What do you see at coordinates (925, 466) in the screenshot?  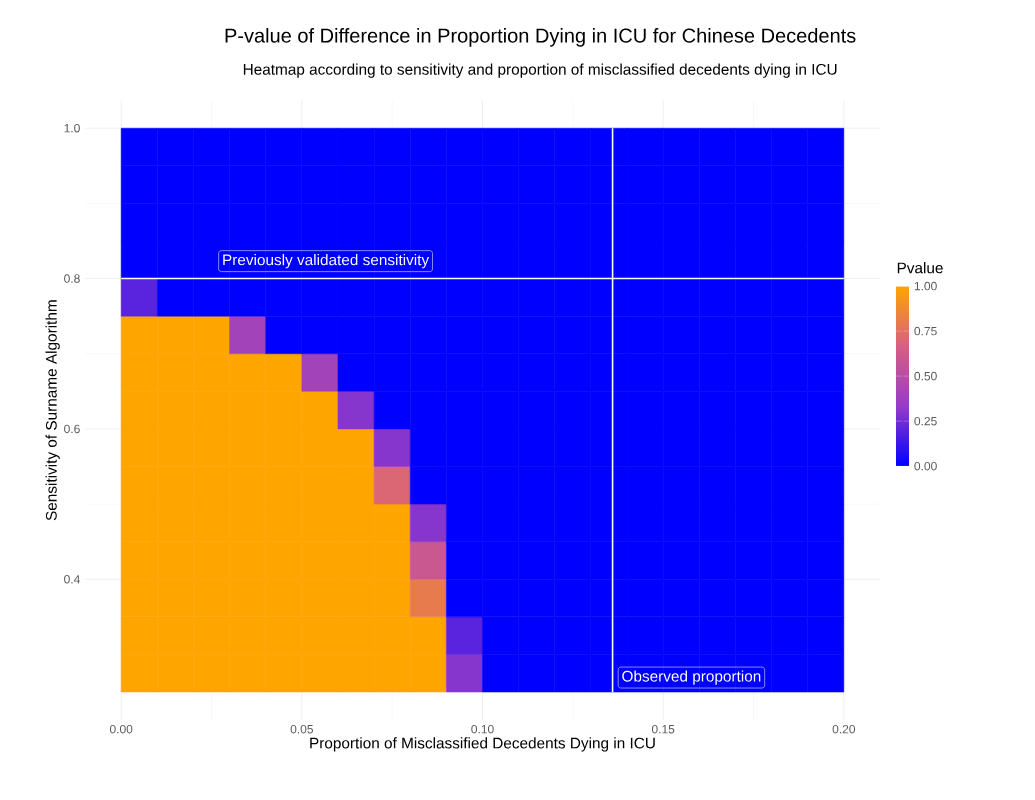 I see `color-bar-label: 0.00` at bounding box center [925, 466].